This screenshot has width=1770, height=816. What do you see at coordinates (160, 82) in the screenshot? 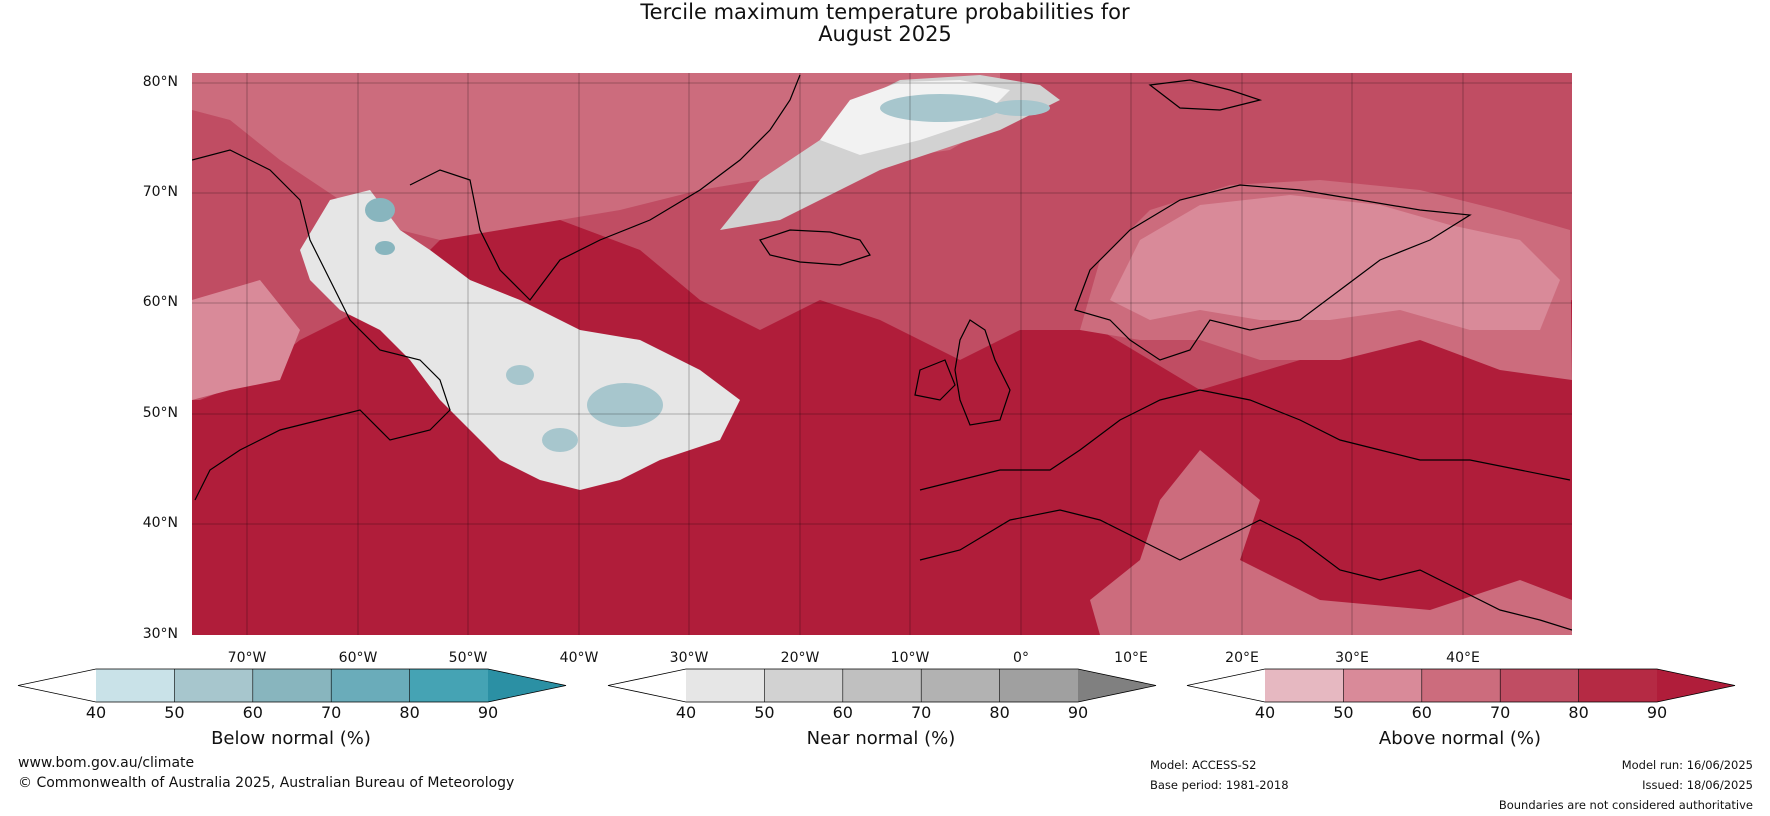
I see `lat-label-80n: 80°N` at bounding box center [160, 82].